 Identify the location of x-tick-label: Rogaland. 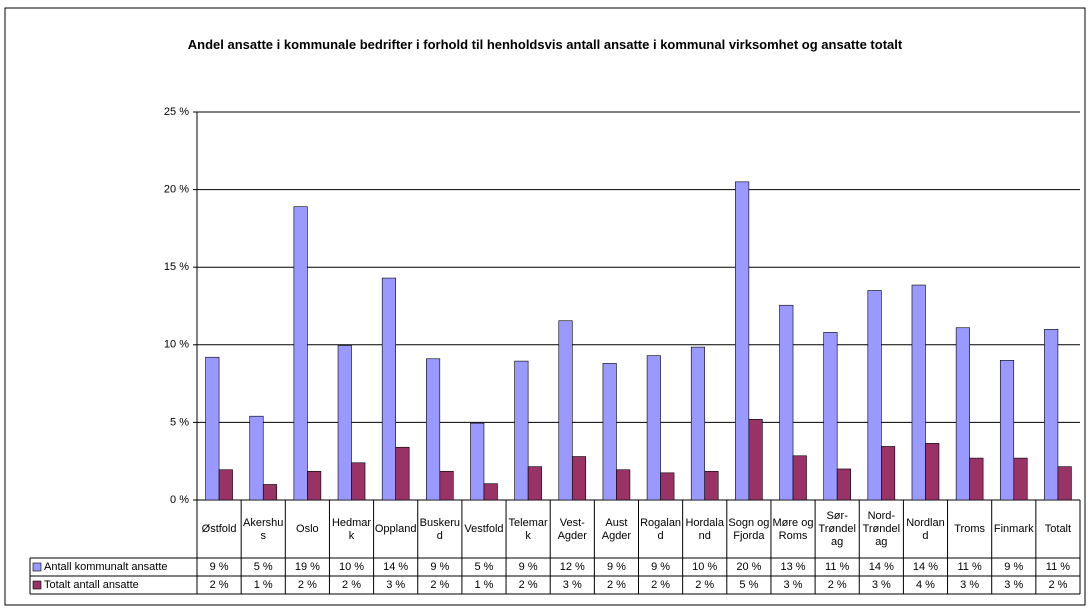
(661, 529).